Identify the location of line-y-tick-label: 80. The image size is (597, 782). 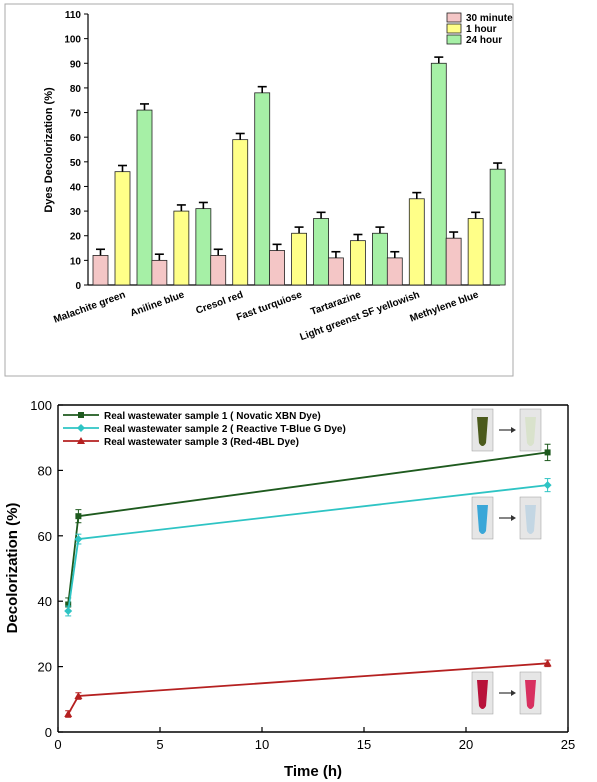
(45, 470).